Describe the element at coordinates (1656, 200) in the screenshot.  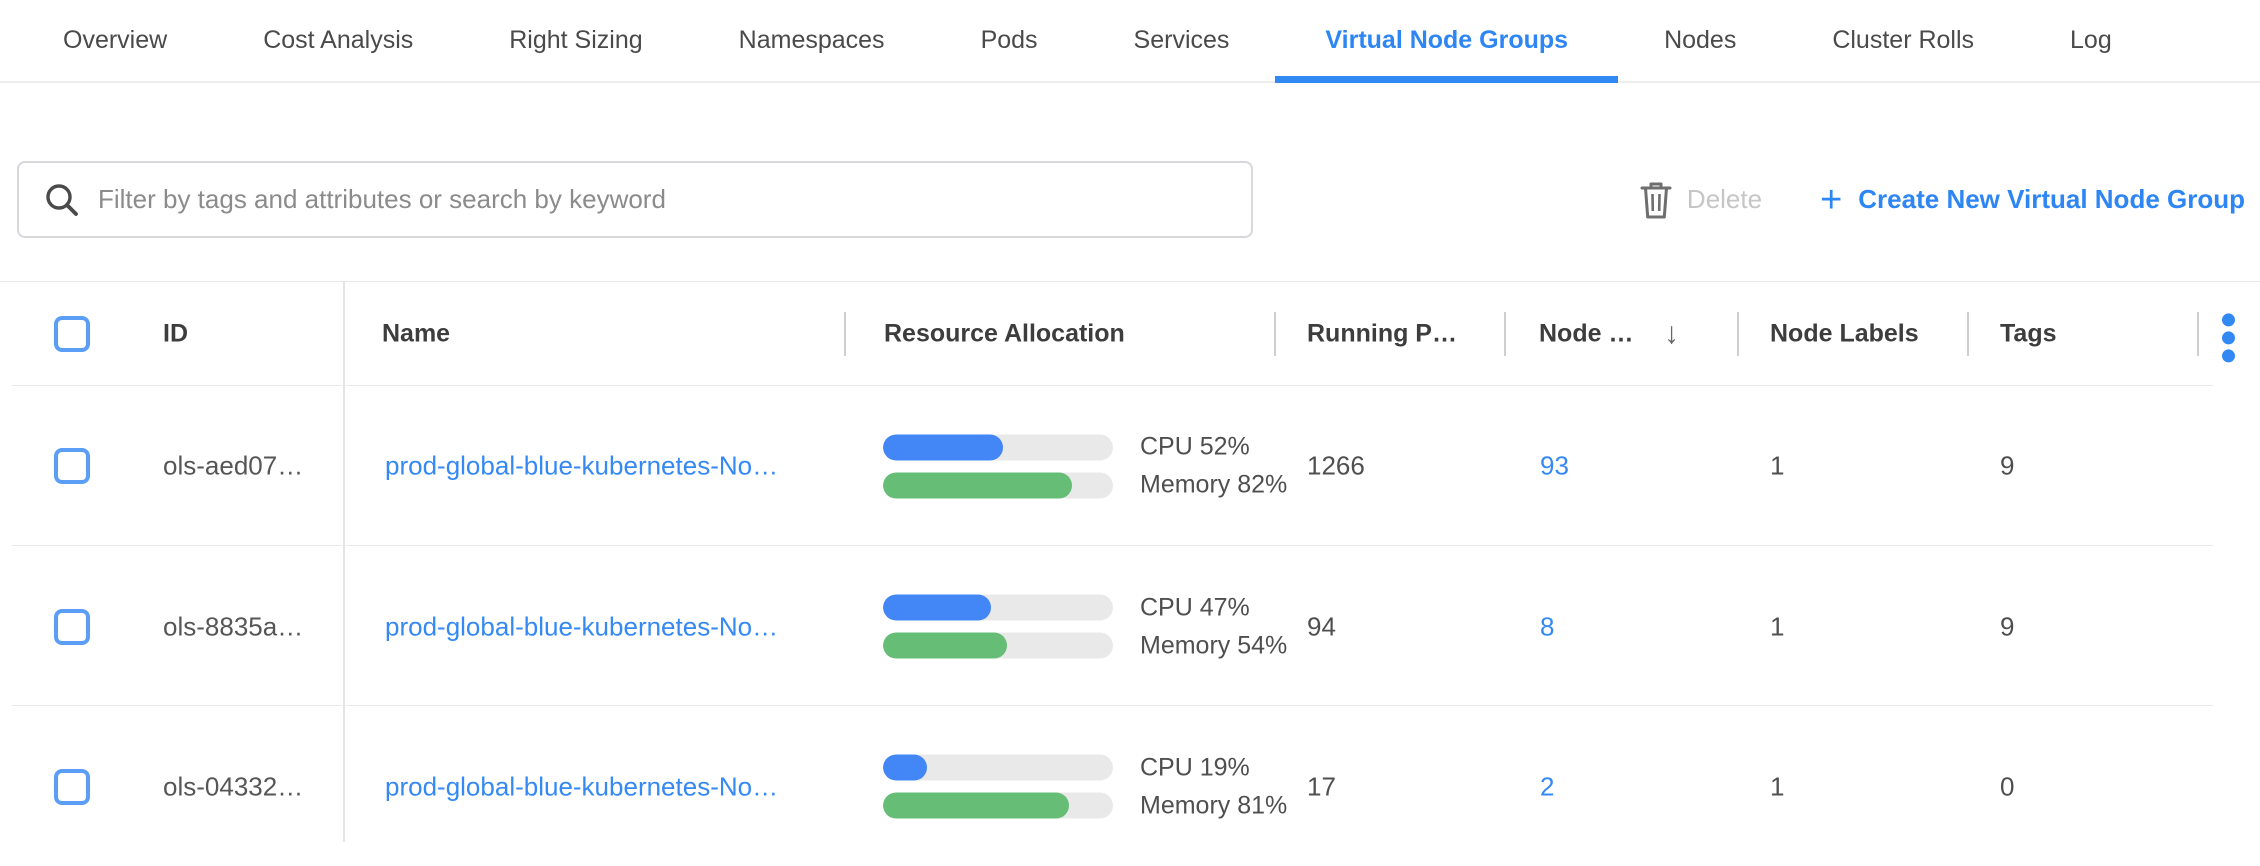
I see `trash-icon` at that location.